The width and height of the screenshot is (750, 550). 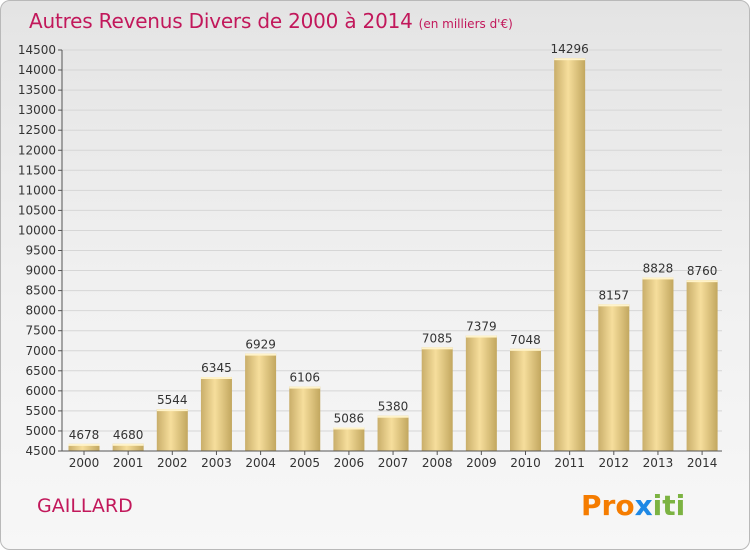 What do you see at coordinates (437, 399) in the screenshot?
I see `bar-2008` at bounding box center [437, 399].